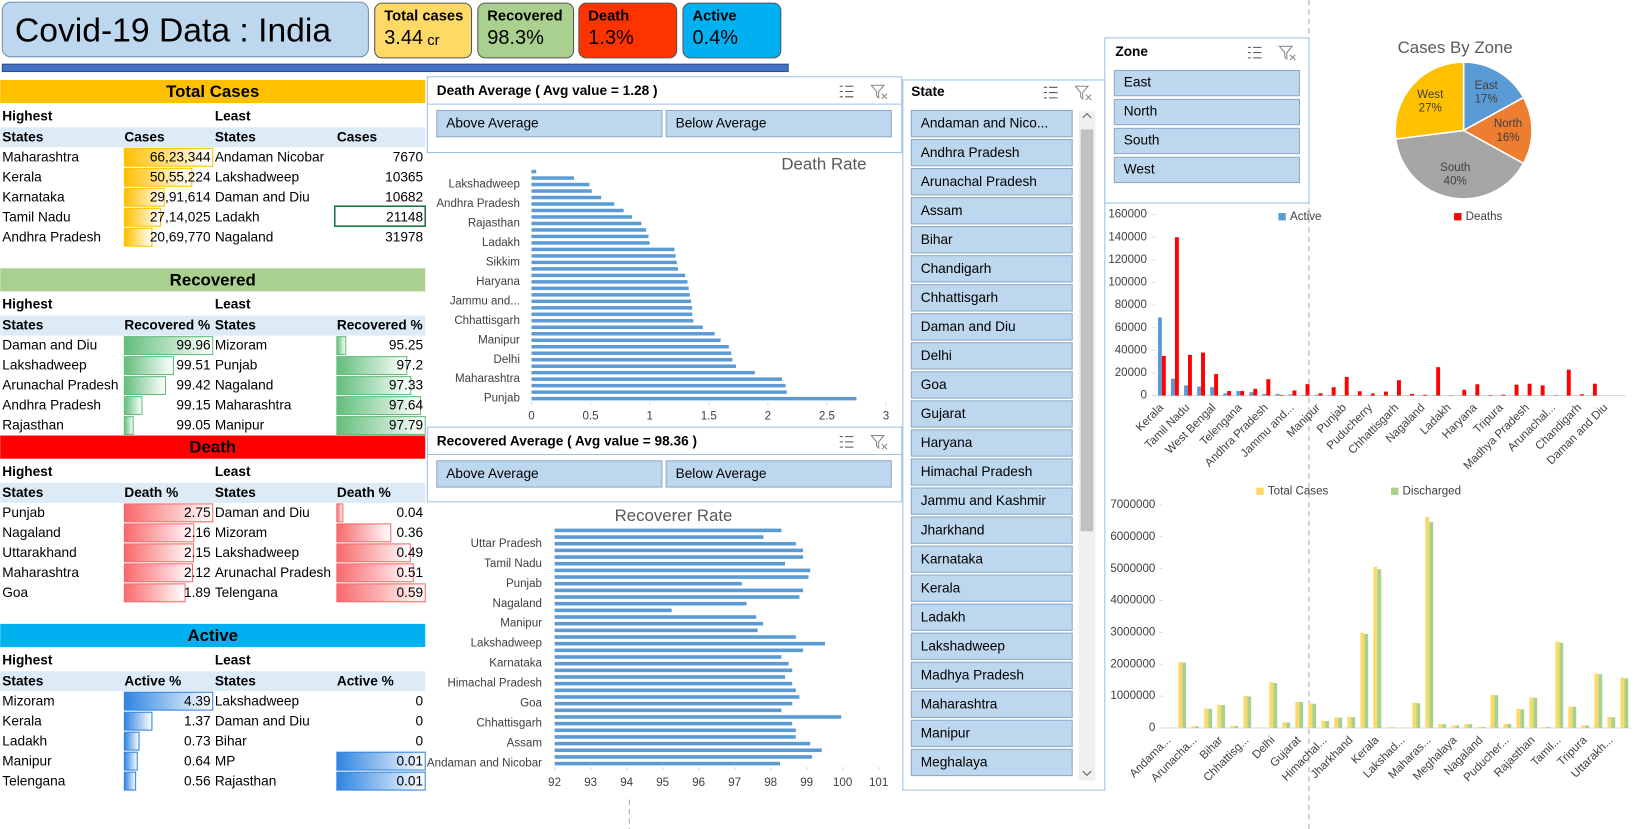 This screenshot has height=829, width=1650. I want to click on chart-title: Death Rate, so click(823, 164).